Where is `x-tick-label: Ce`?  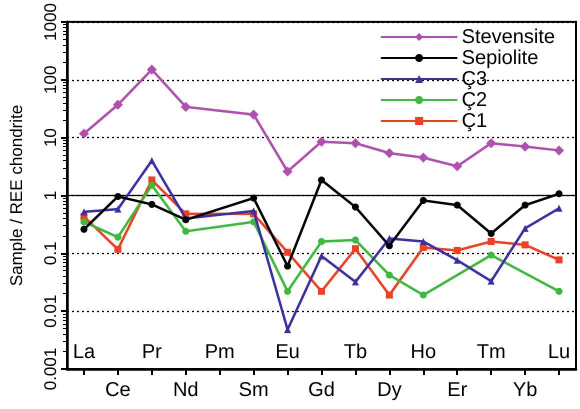 x-tick-label: Ce is located at coordinates (118, 390).